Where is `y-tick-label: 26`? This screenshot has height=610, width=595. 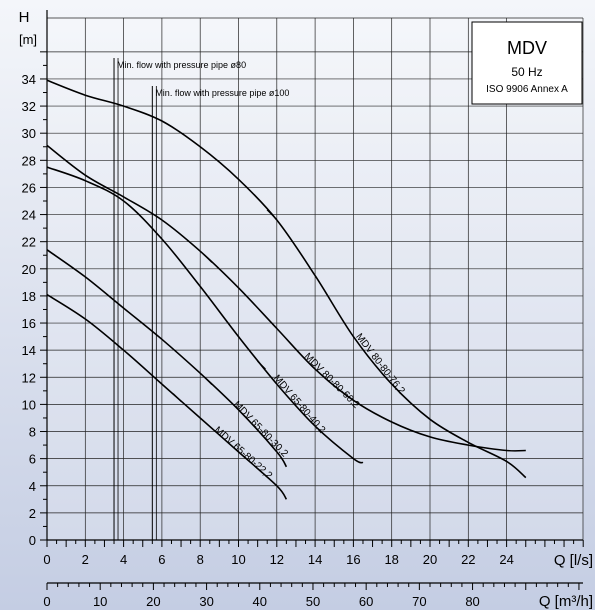 y-tick-label: 26 is located at coordinates (29, 187).